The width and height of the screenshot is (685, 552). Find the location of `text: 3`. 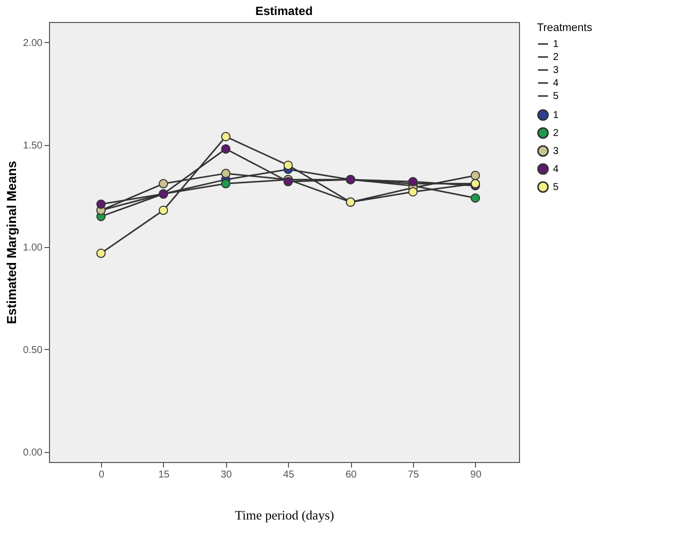

text: 3 is located at coordinates (556, 70).